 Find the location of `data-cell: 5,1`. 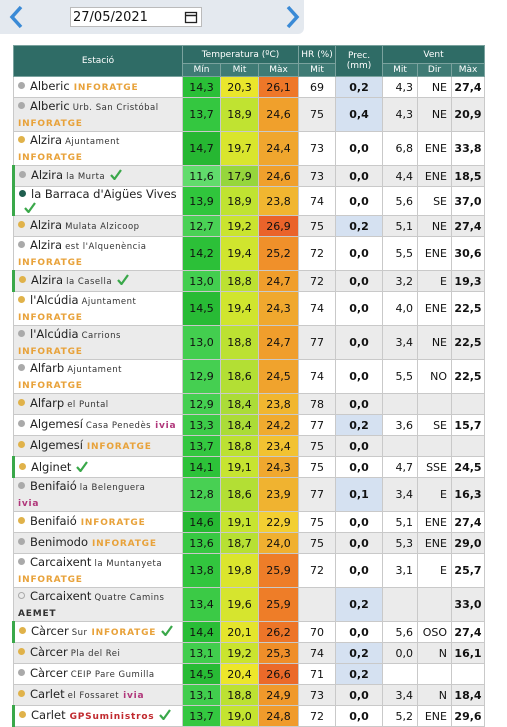

data-cell: 5,1 is located at coordinates (400, 522).